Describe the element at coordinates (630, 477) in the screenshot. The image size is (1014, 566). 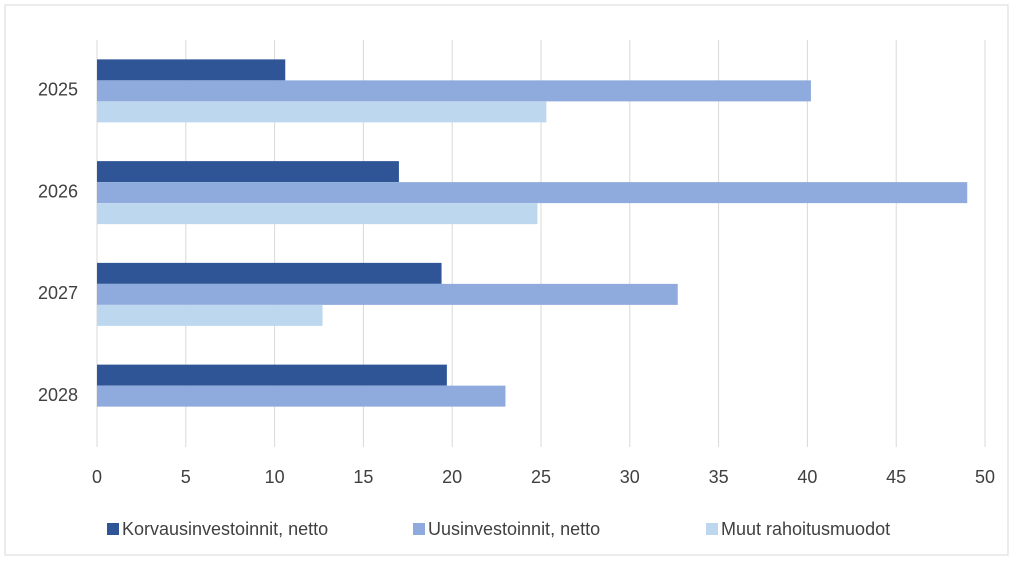
I see `x-tick-label: 30` at that location.